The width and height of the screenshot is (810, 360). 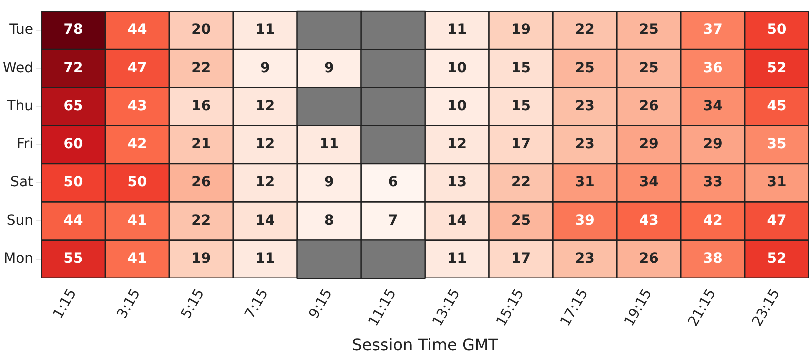 I want to click on data-label: 78, so click(x=74, y=30).